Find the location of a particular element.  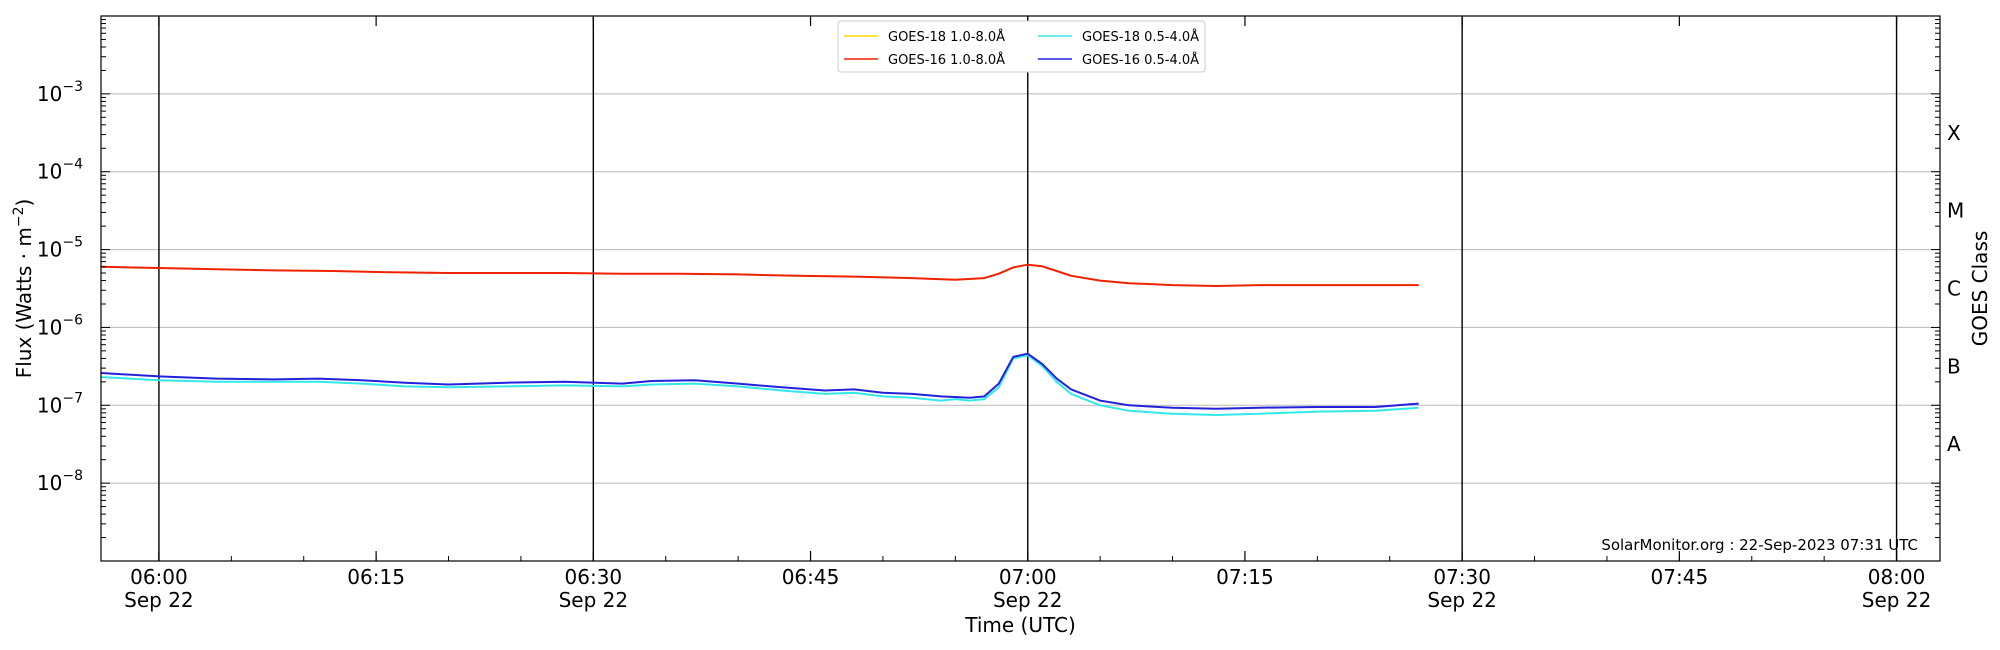

legend-label-0: GOES-18 1.0-8.0Å is located at coordinates (946, 37).